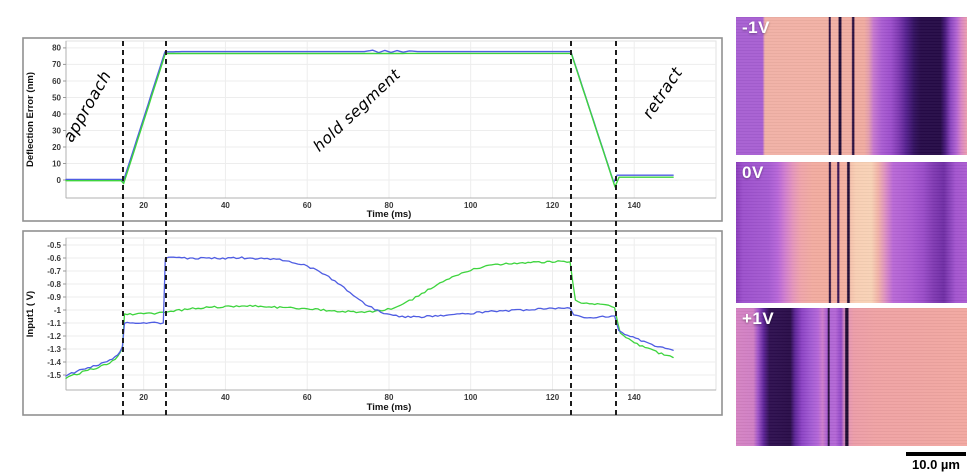 The width and height of the screenshot is (974, 474). Describe the element at coordinates (54, 323) in the screenshot. I see `svg-text: -1.1` at that location.